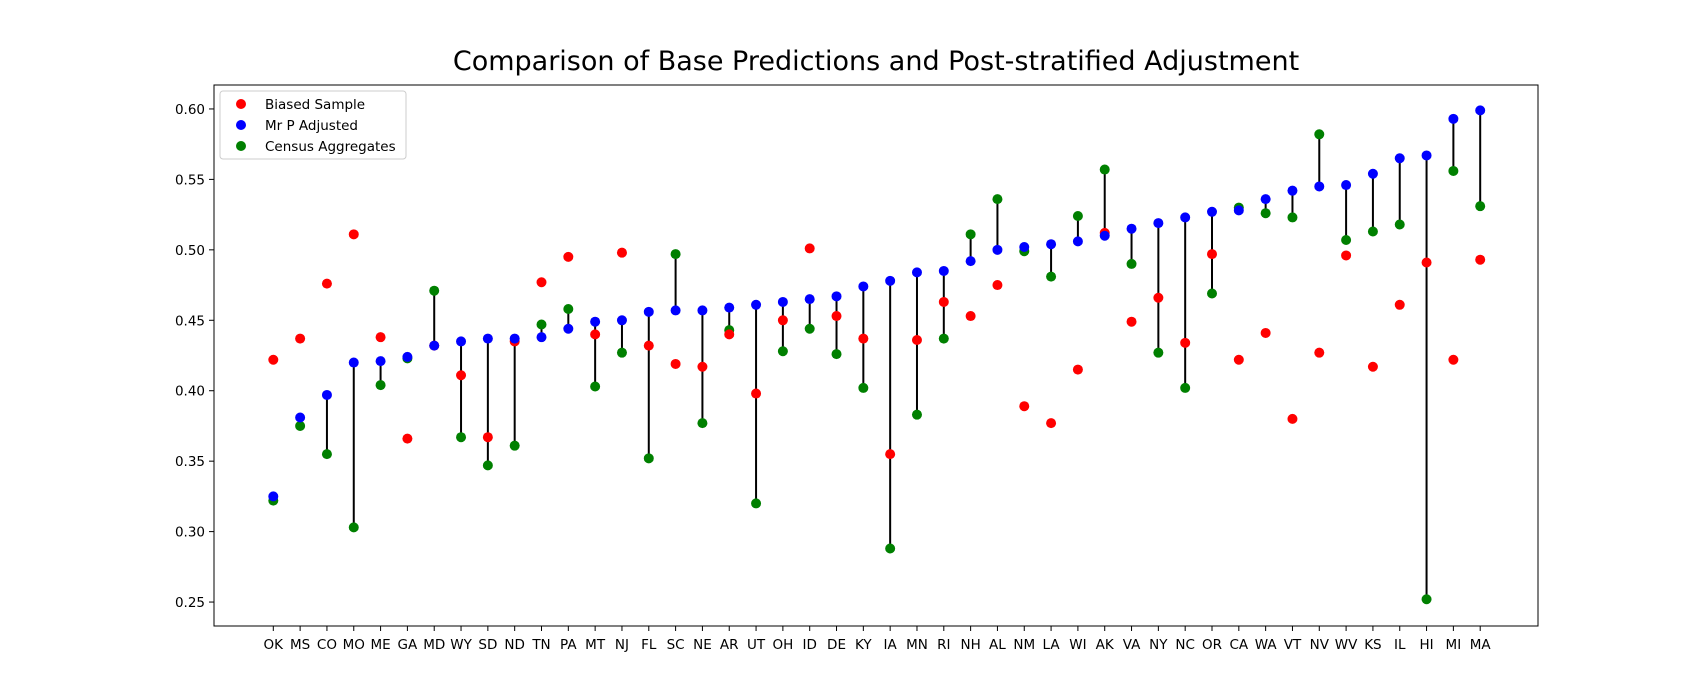  What do you see at coordinates (190, 110) in the screenshot?
I see `y-tick-label: 0.60` at bounding box center [190, 110].